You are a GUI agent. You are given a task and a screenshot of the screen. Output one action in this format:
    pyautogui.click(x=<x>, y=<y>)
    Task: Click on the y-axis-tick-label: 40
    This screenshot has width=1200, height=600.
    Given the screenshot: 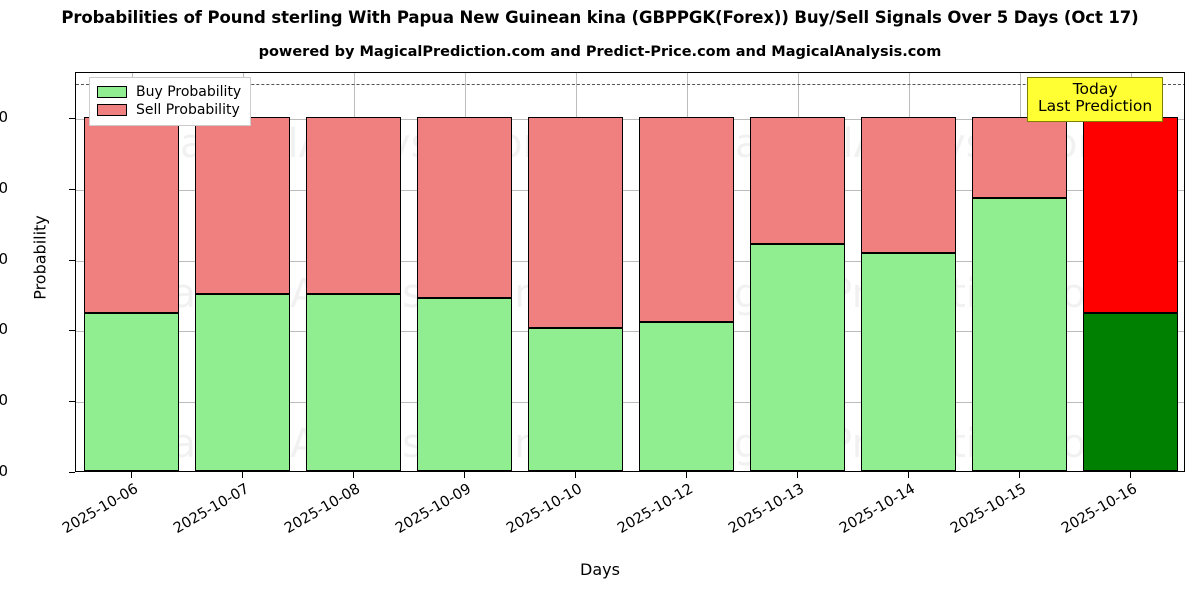 What is the action you would take?
    pyautogui.click(x=4, y=329)
    